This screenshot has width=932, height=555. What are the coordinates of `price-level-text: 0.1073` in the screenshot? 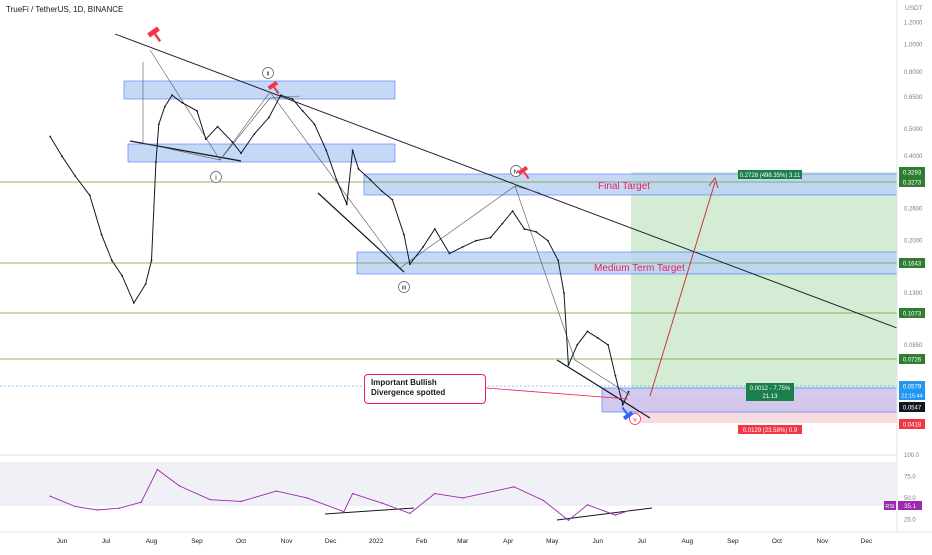 It's located at (912, 315).